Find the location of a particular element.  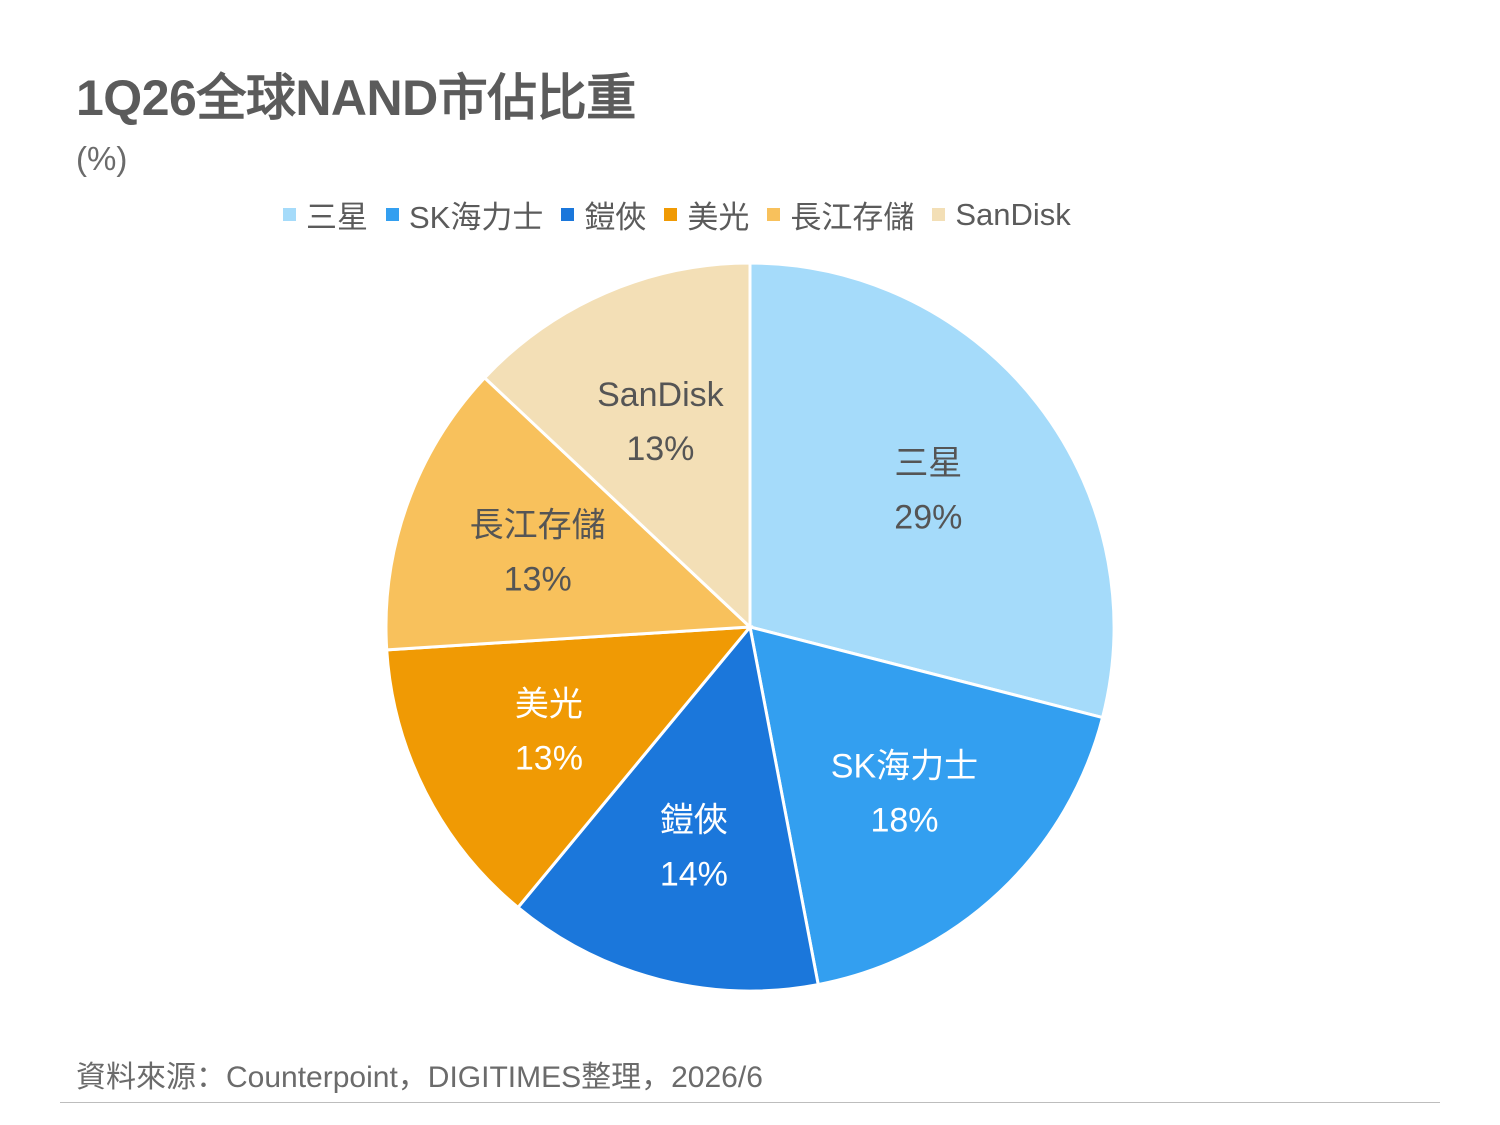

legend: 三星 SK海力士 鎧俠 美光 長江存儲 SanDisk is located at coordinates (677, 214).